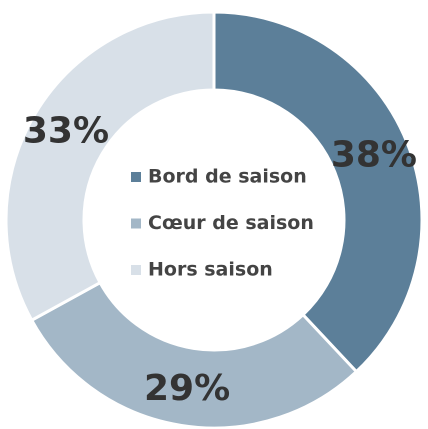  I want to click on legend-label: Bord de saison, so click(227, 177).